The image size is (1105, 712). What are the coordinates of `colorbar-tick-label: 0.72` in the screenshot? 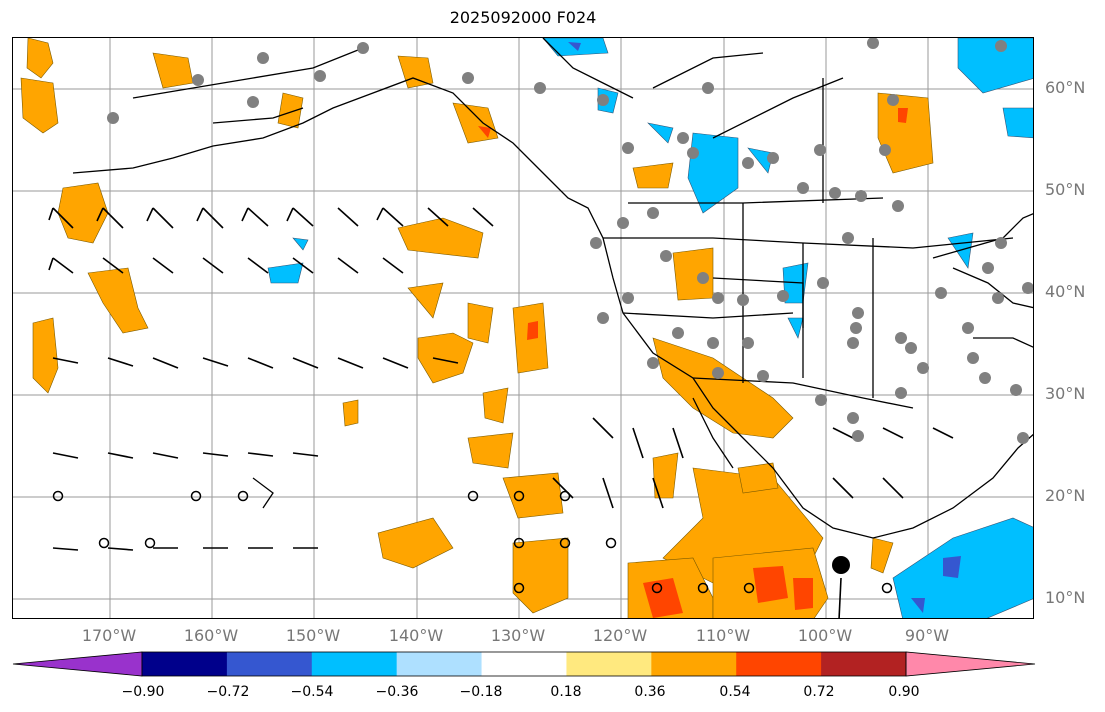 It's located at (819, 692).